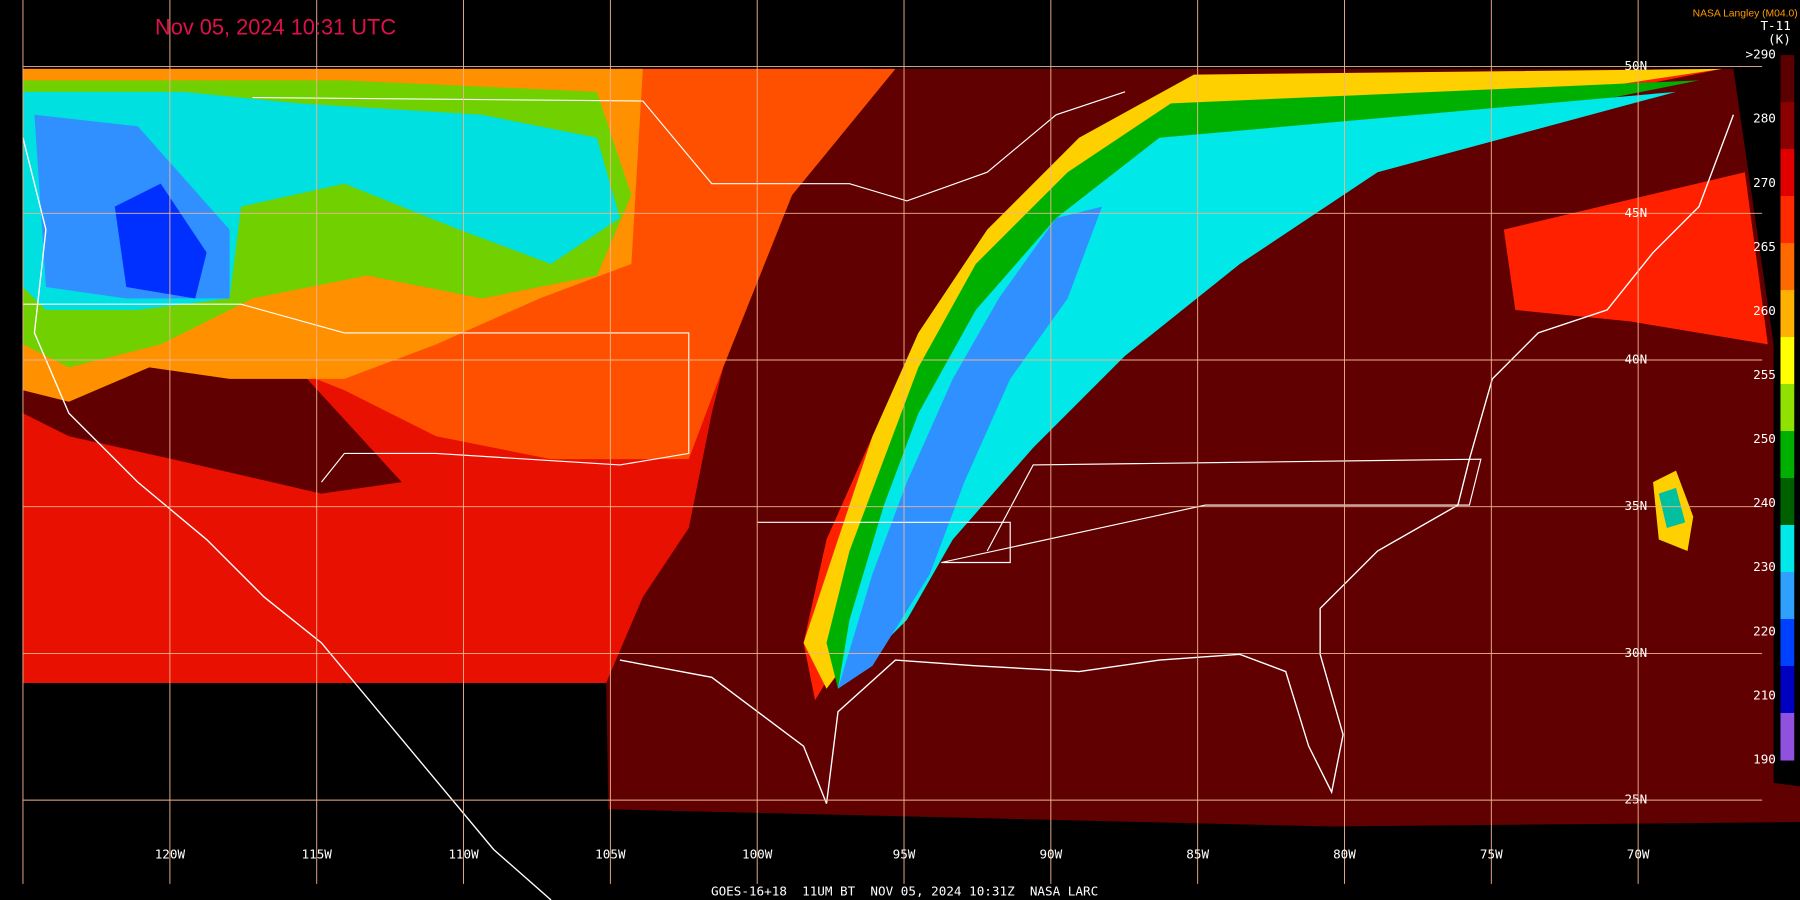 The image size is (1800, 900). I want to click on longitude-label: 70W, so click(1638, 854).